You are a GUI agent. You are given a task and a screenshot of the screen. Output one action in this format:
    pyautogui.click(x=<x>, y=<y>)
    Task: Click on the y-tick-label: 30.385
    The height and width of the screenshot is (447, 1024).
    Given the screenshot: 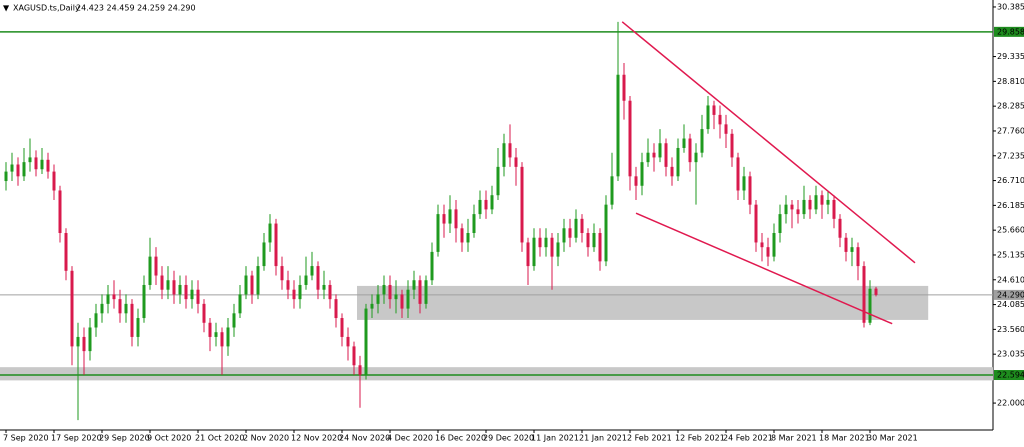 What is the action you would take?
    pyautogui.click(x=1010, y=6)
    